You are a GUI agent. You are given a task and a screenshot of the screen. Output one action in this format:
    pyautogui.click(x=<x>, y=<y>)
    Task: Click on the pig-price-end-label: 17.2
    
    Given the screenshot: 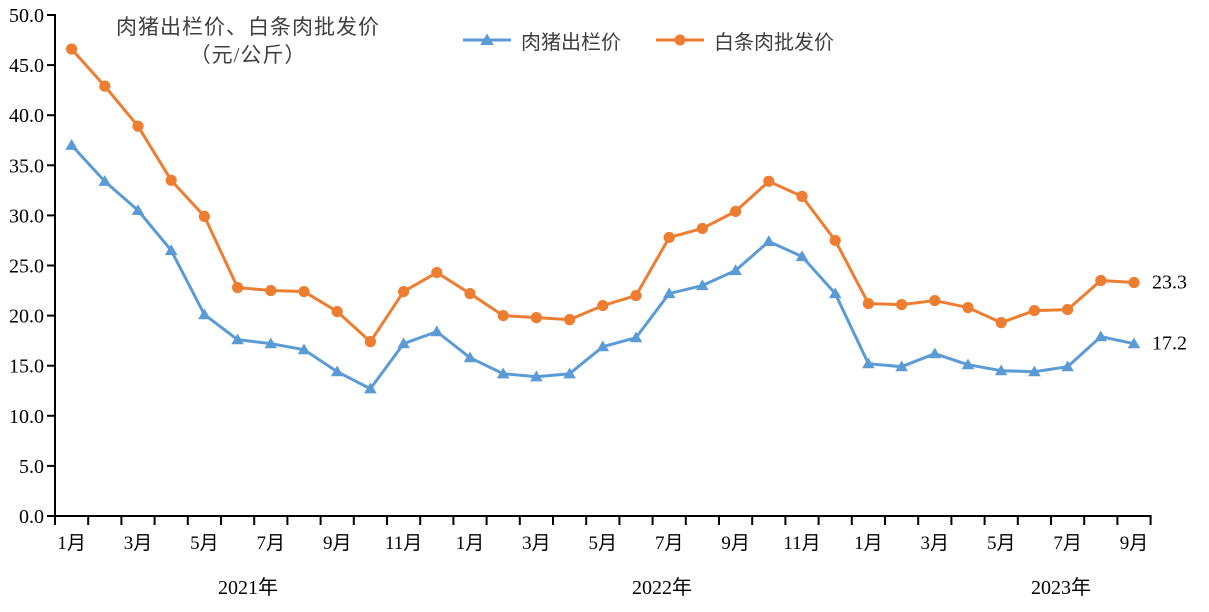 What is the action you would take?
    pyautogui.click(x=1169, y=344)
    